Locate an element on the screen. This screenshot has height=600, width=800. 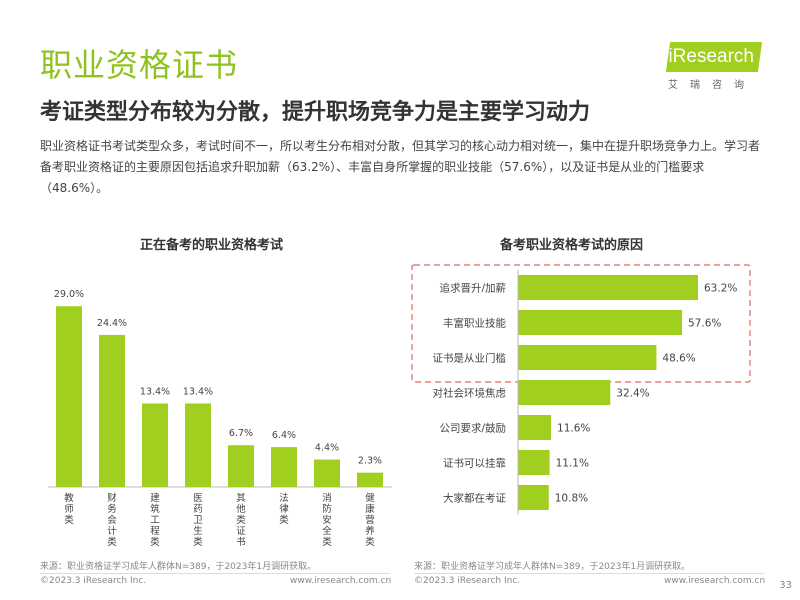
right-bar-value-label: 57.6% is located at coordinates (704, 324).